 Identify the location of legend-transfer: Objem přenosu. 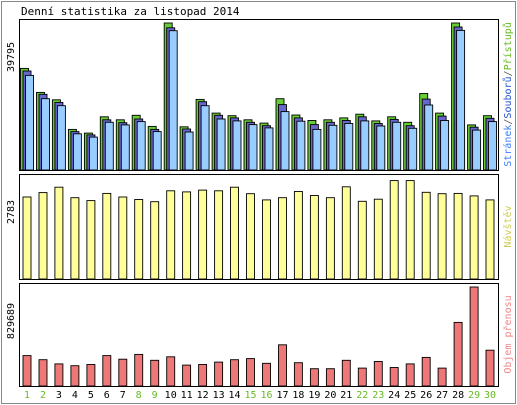
(508, 334).